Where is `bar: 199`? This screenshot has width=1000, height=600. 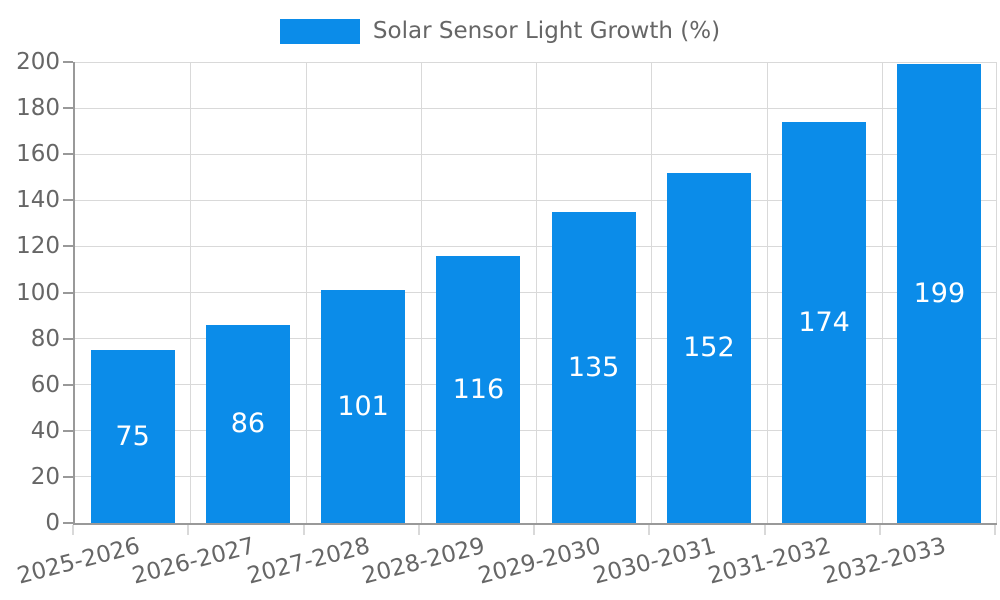
bar: 199 is located at coordinates (939, 293).